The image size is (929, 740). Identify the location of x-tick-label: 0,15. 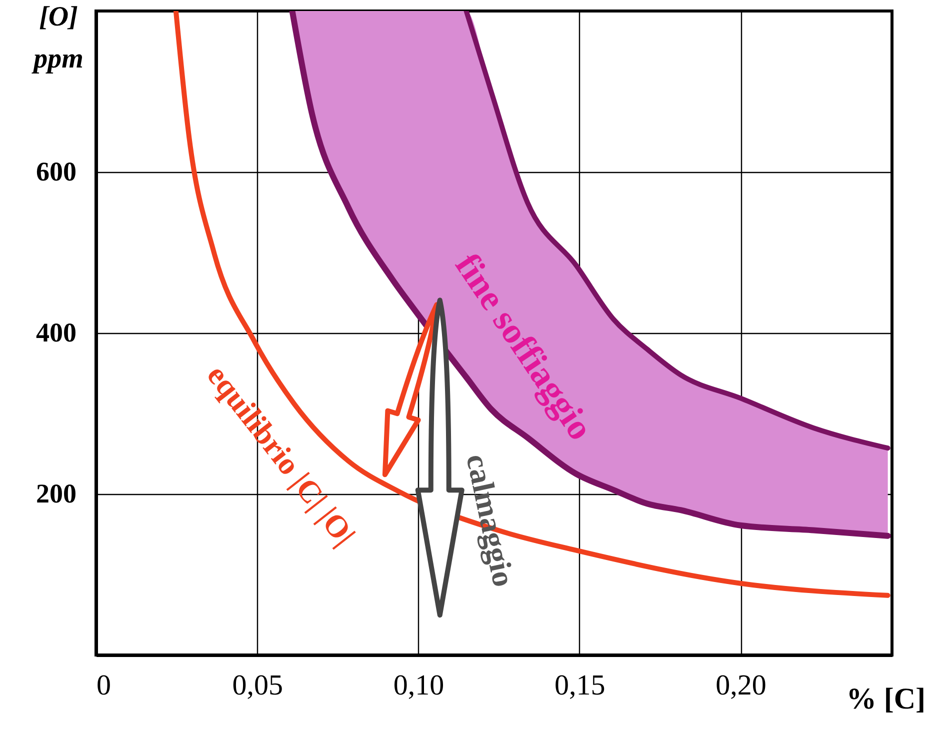
(580, 686).